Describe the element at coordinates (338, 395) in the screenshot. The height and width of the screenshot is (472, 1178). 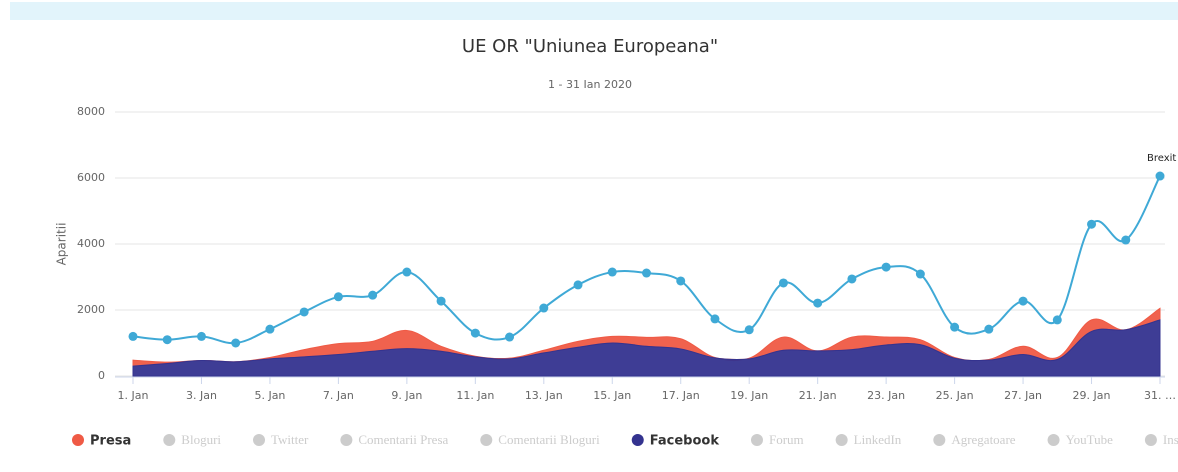
I see `x-tick-label: 7. Jan` at that location.